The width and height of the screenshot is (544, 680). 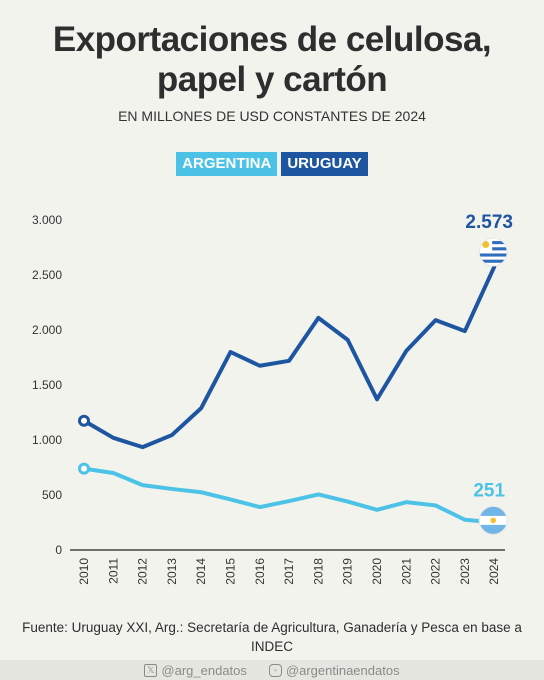 What do you see at coordinates (348, 571) in the screenshot?
I see `x-tick-label: 2019` at bounding box center [348, 571].